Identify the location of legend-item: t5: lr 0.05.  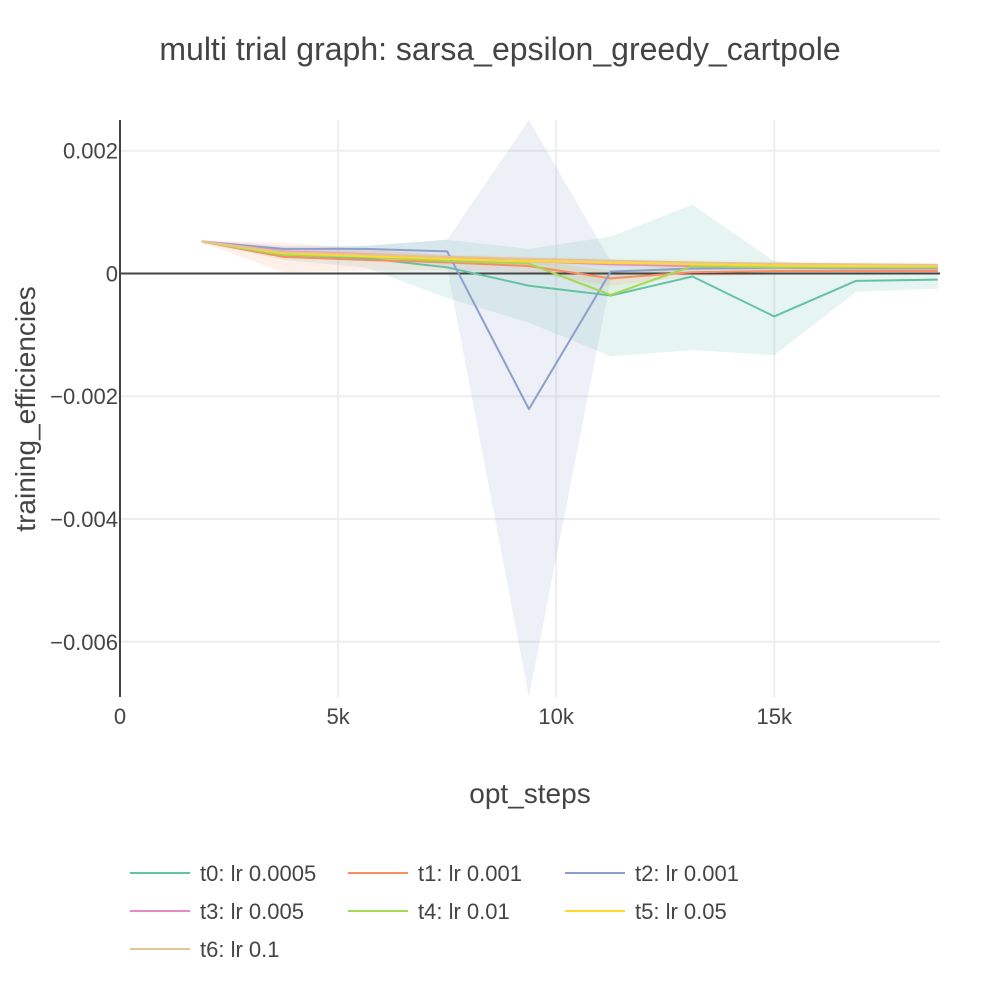
(646, 911).